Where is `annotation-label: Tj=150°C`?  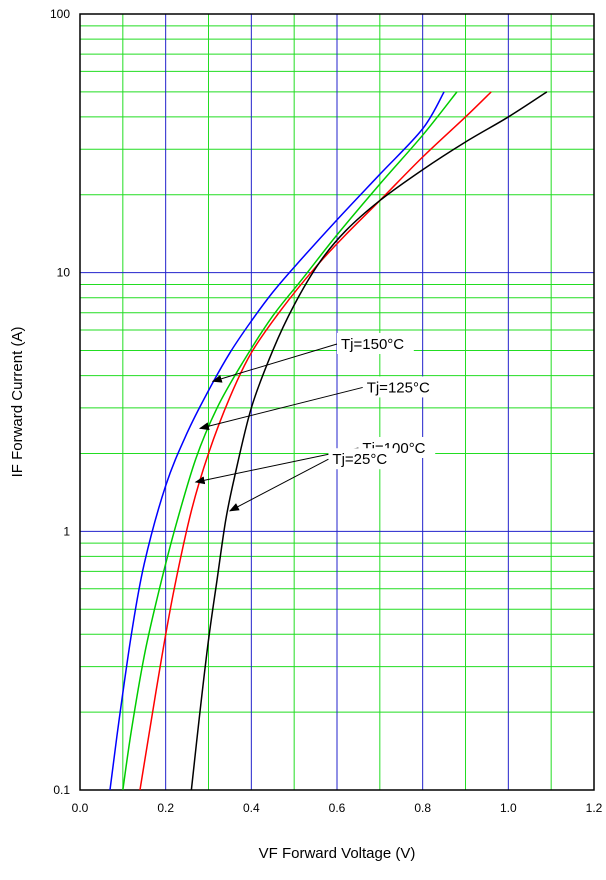 annotation-label: Tj=150°C is located at coordinates (372, 344).